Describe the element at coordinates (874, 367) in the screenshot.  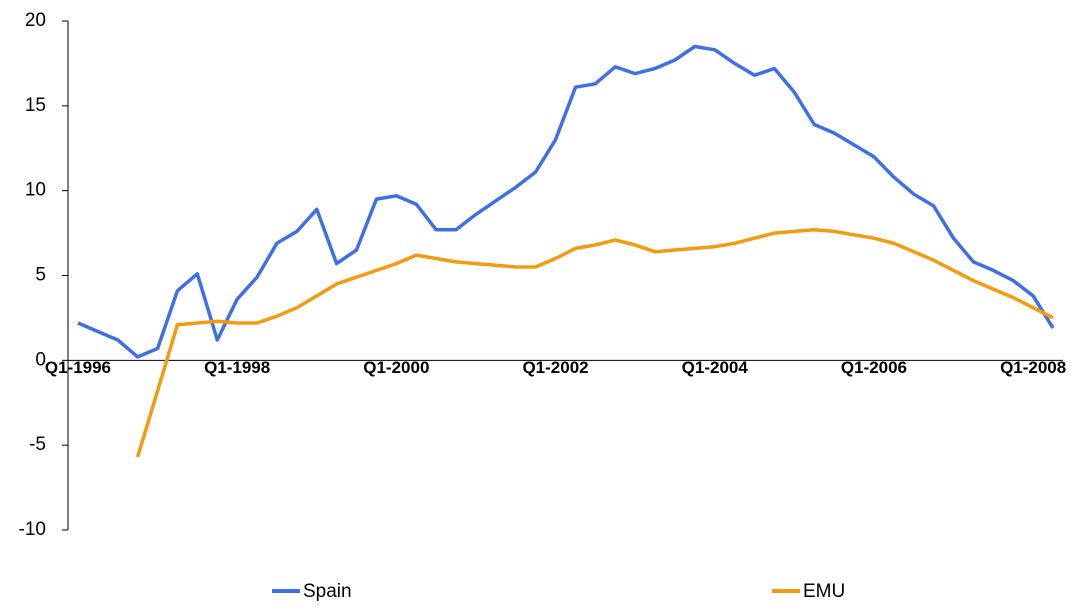
I see `x-tick-label: Q1-2006` at that location.